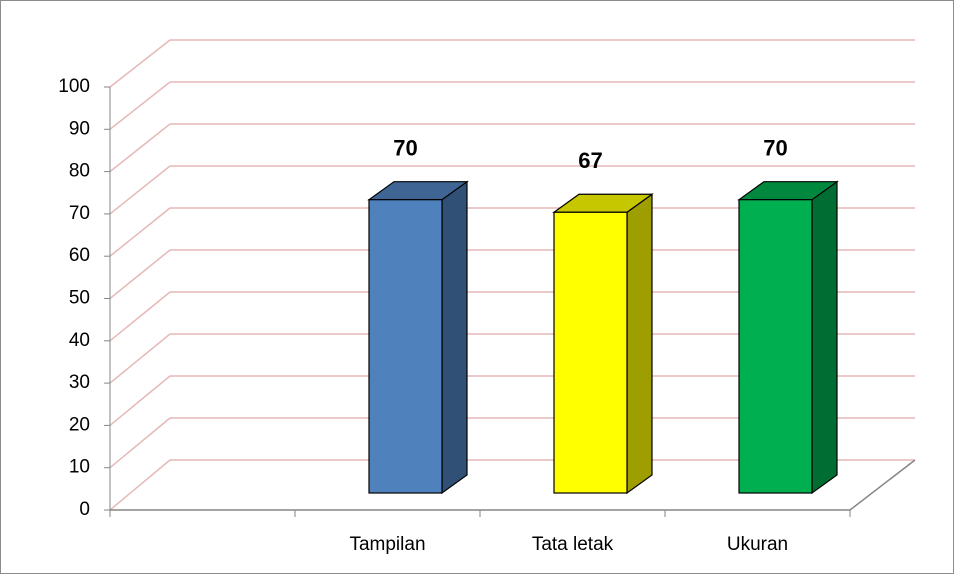 Image resolution: width=955 pixels, height=575 pixels. I want to click on y-tick-label: 0, so click(84, 509).